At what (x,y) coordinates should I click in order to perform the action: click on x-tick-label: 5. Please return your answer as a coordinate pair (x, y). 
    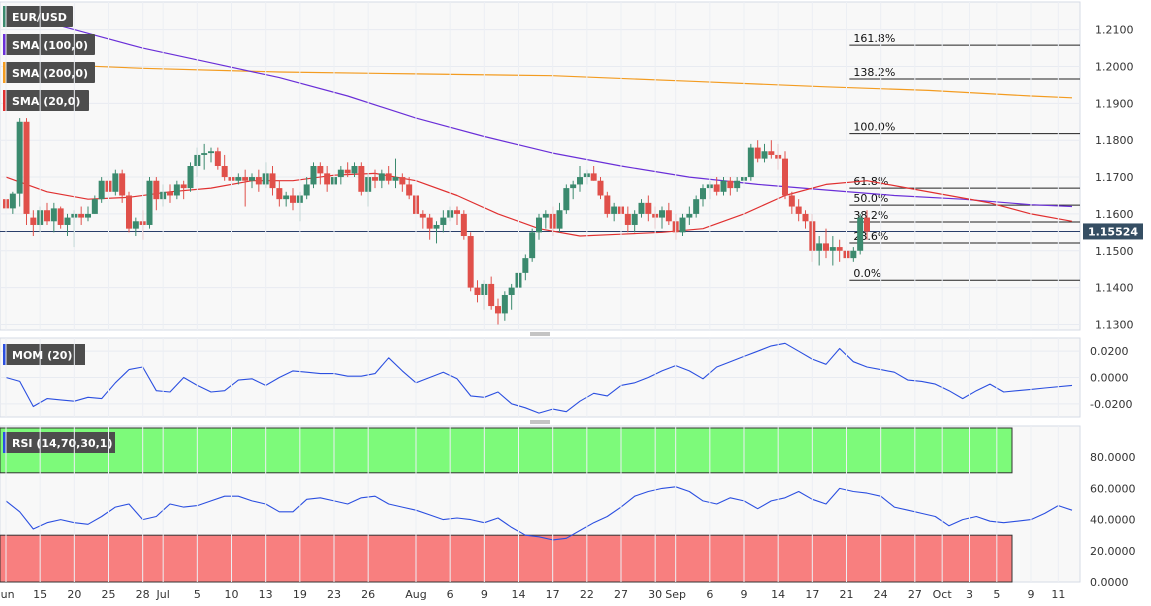
    Looking at the image, I should click on (996, 594).